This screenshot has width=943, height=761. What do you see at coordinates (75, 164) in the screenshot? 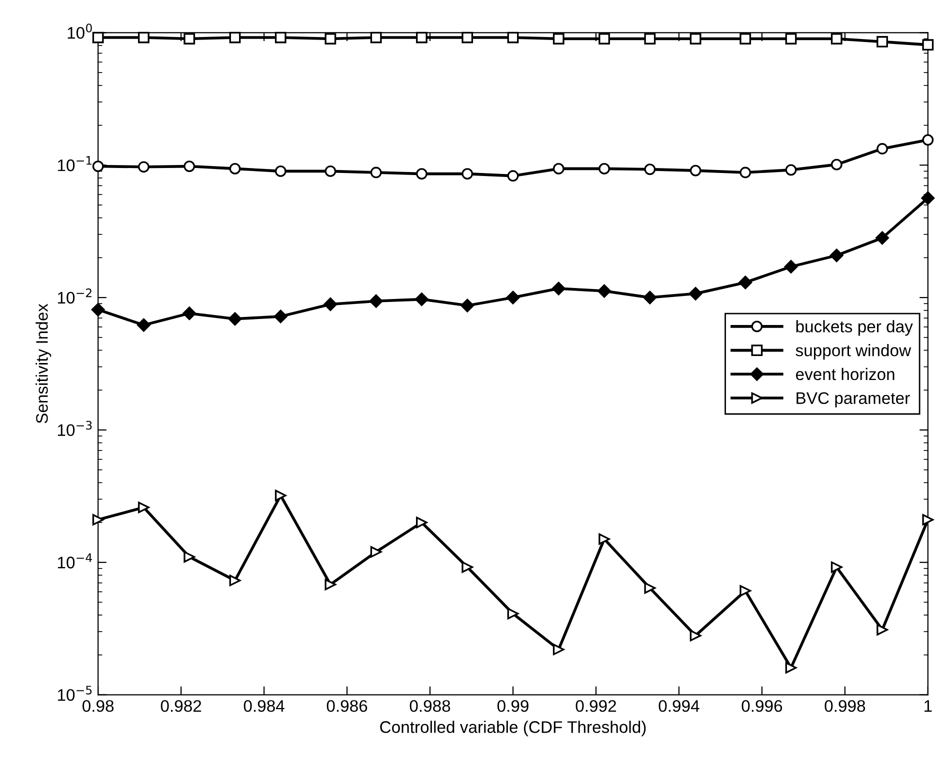
I see `y-tick-label: 10$^{−1}$` at bounding box center [75, 164].